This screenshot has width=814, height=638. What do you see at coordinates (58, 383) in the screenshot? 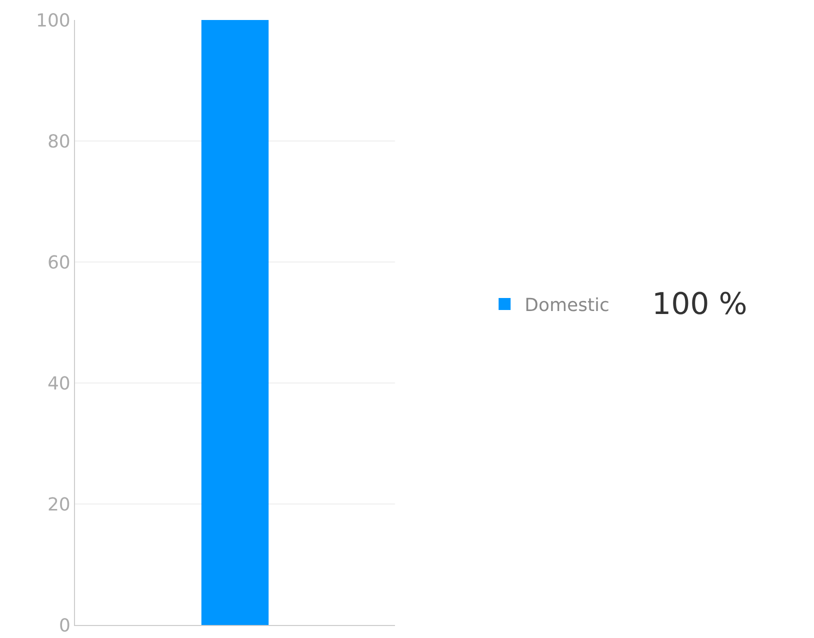
I see `y-tick-label: 40` at bounding box center [58, 383].